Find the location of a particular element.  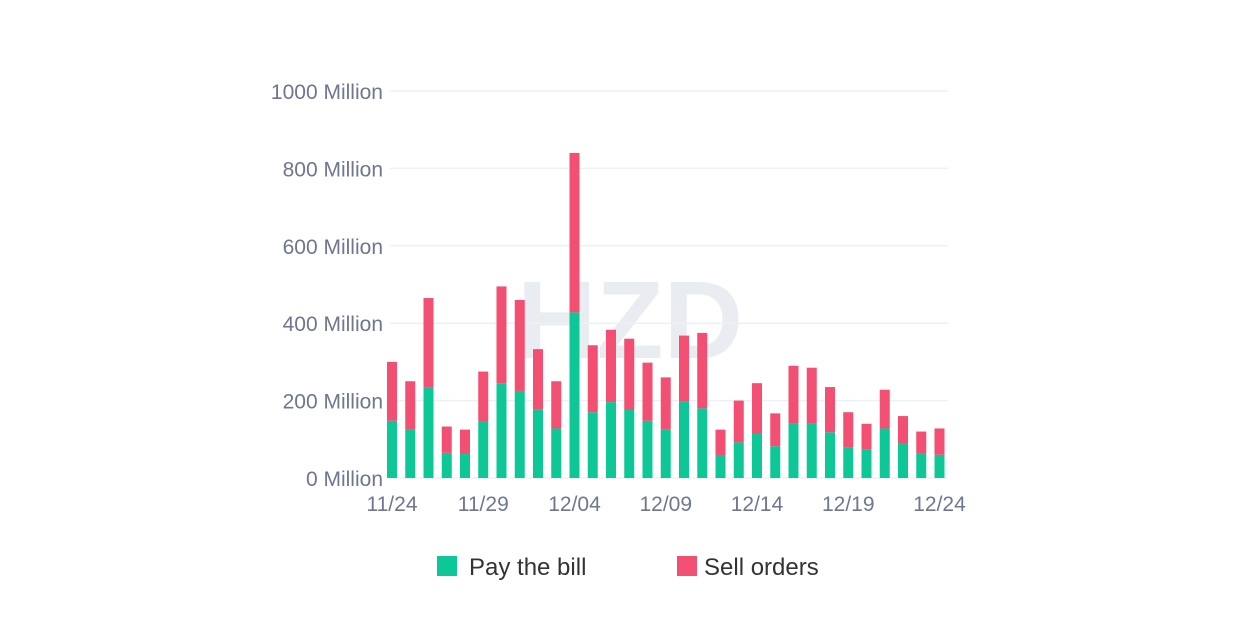

x-tick-label: 12/04 is located at coordinates (574, 504).